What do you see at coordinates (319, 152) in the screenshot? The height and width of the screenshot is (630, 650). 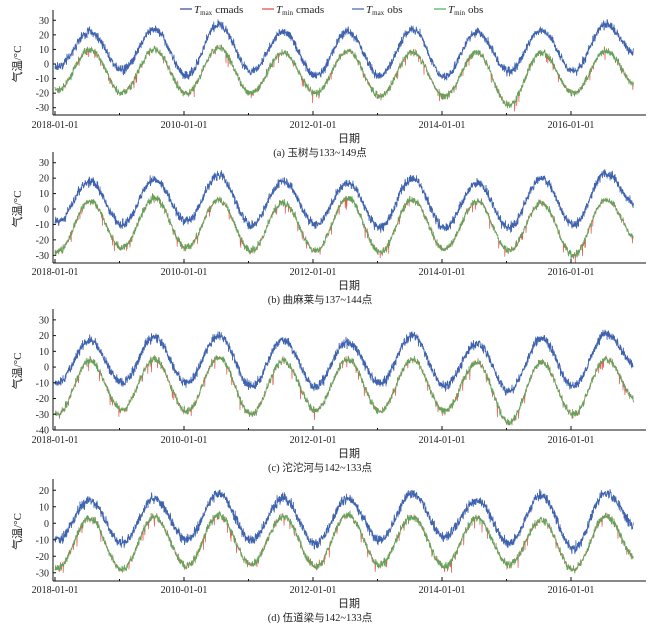 I see `panel-caption: (a) 玉树与133~149点` at bounding box center [319, 152].